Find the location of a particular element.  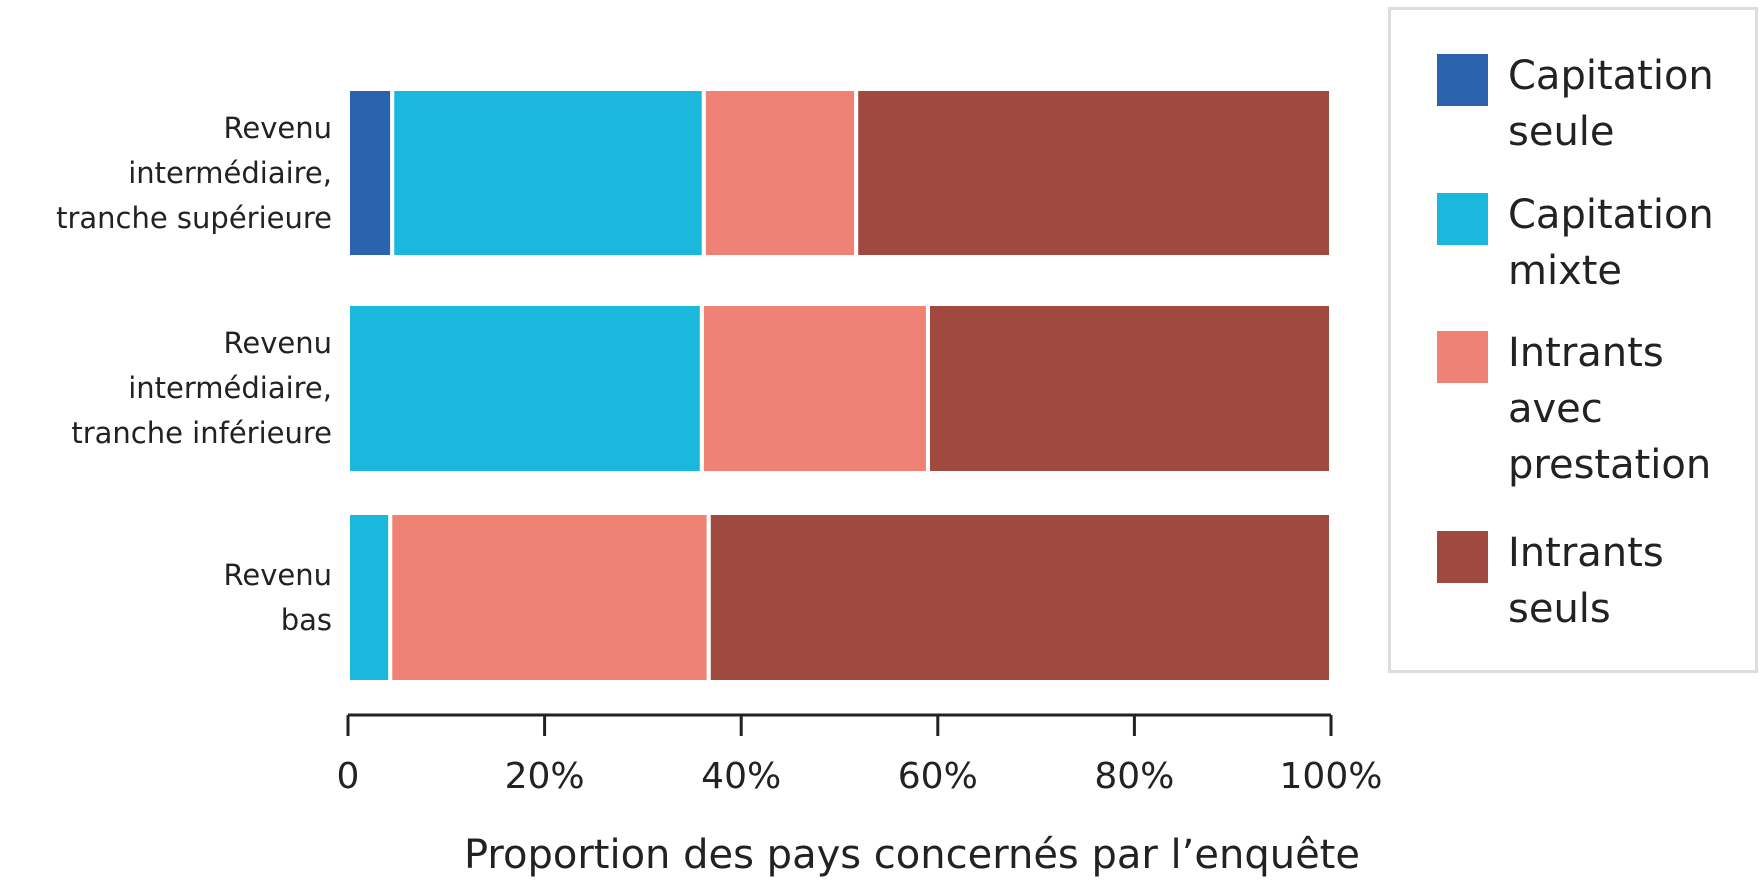

x-tick-label: 20% is located at coordinates (544, 776).